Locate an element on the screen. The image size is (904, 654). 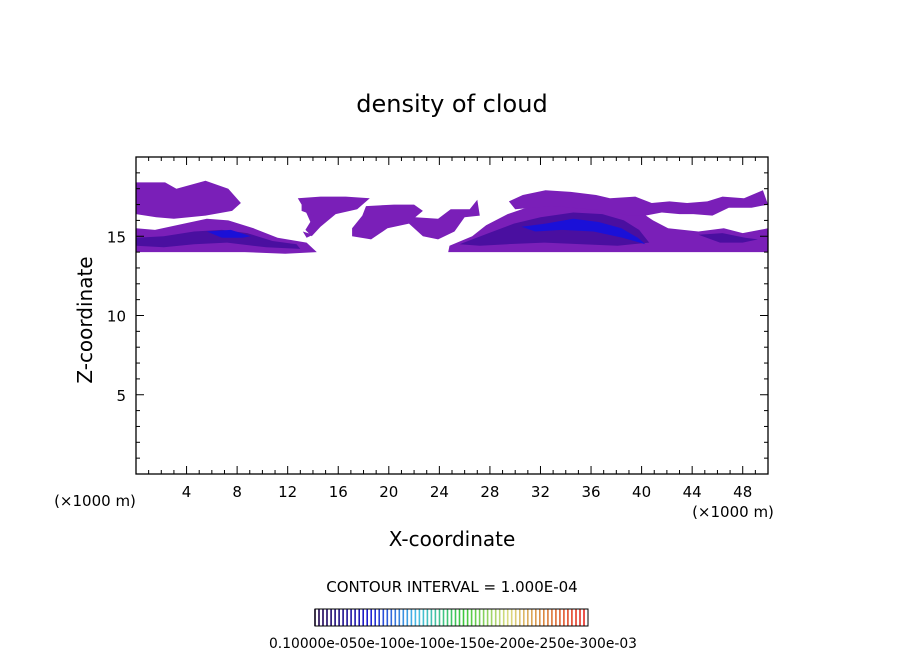
x-tick-label: 12 is located at coordinates (287, 492).